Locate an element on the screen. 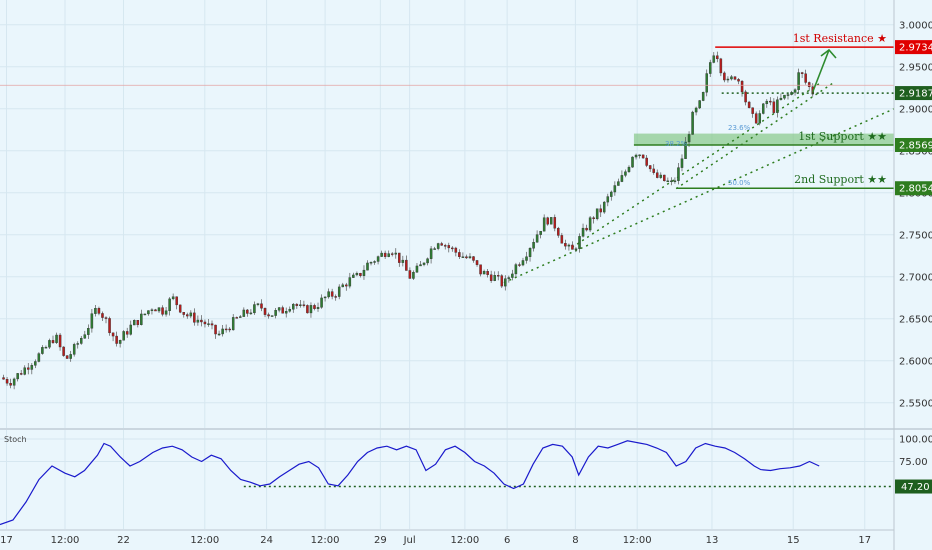 The height and width of the screenshot is (550, 932). price-tick-label: 2.75000 is located at coordinates (915, 235).